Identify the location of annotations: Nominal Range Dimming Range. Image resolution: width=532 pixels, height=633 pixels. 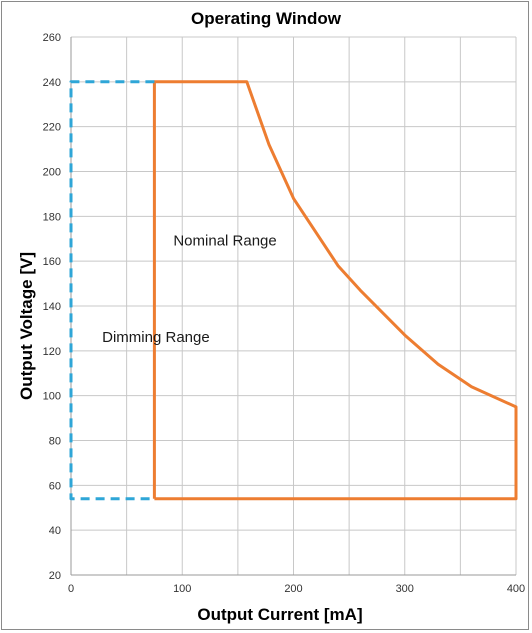
(189, 288).